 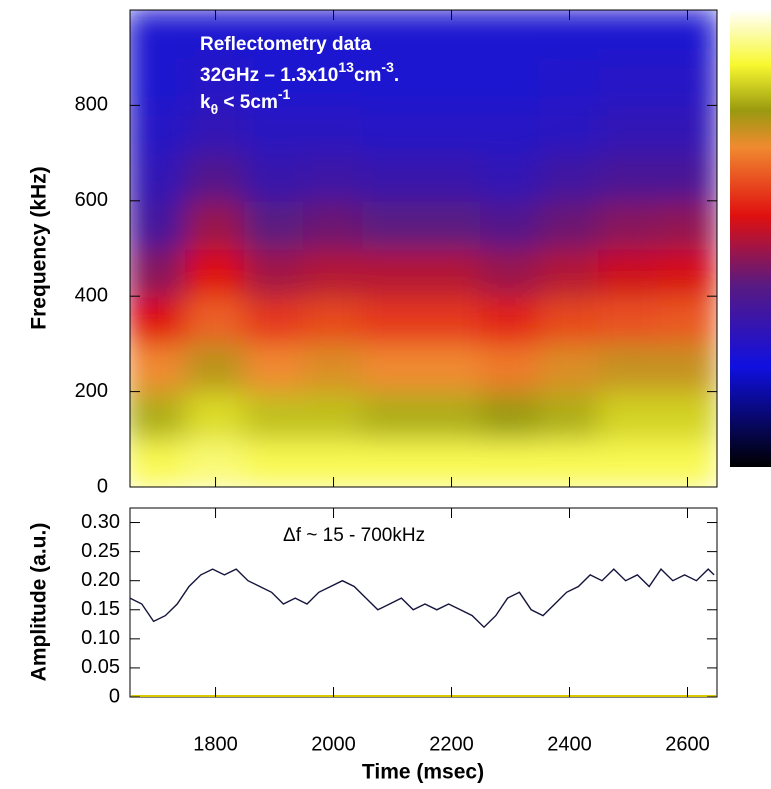 I want to click on y-tick-label: 0.10, so click(x=100, y=638).